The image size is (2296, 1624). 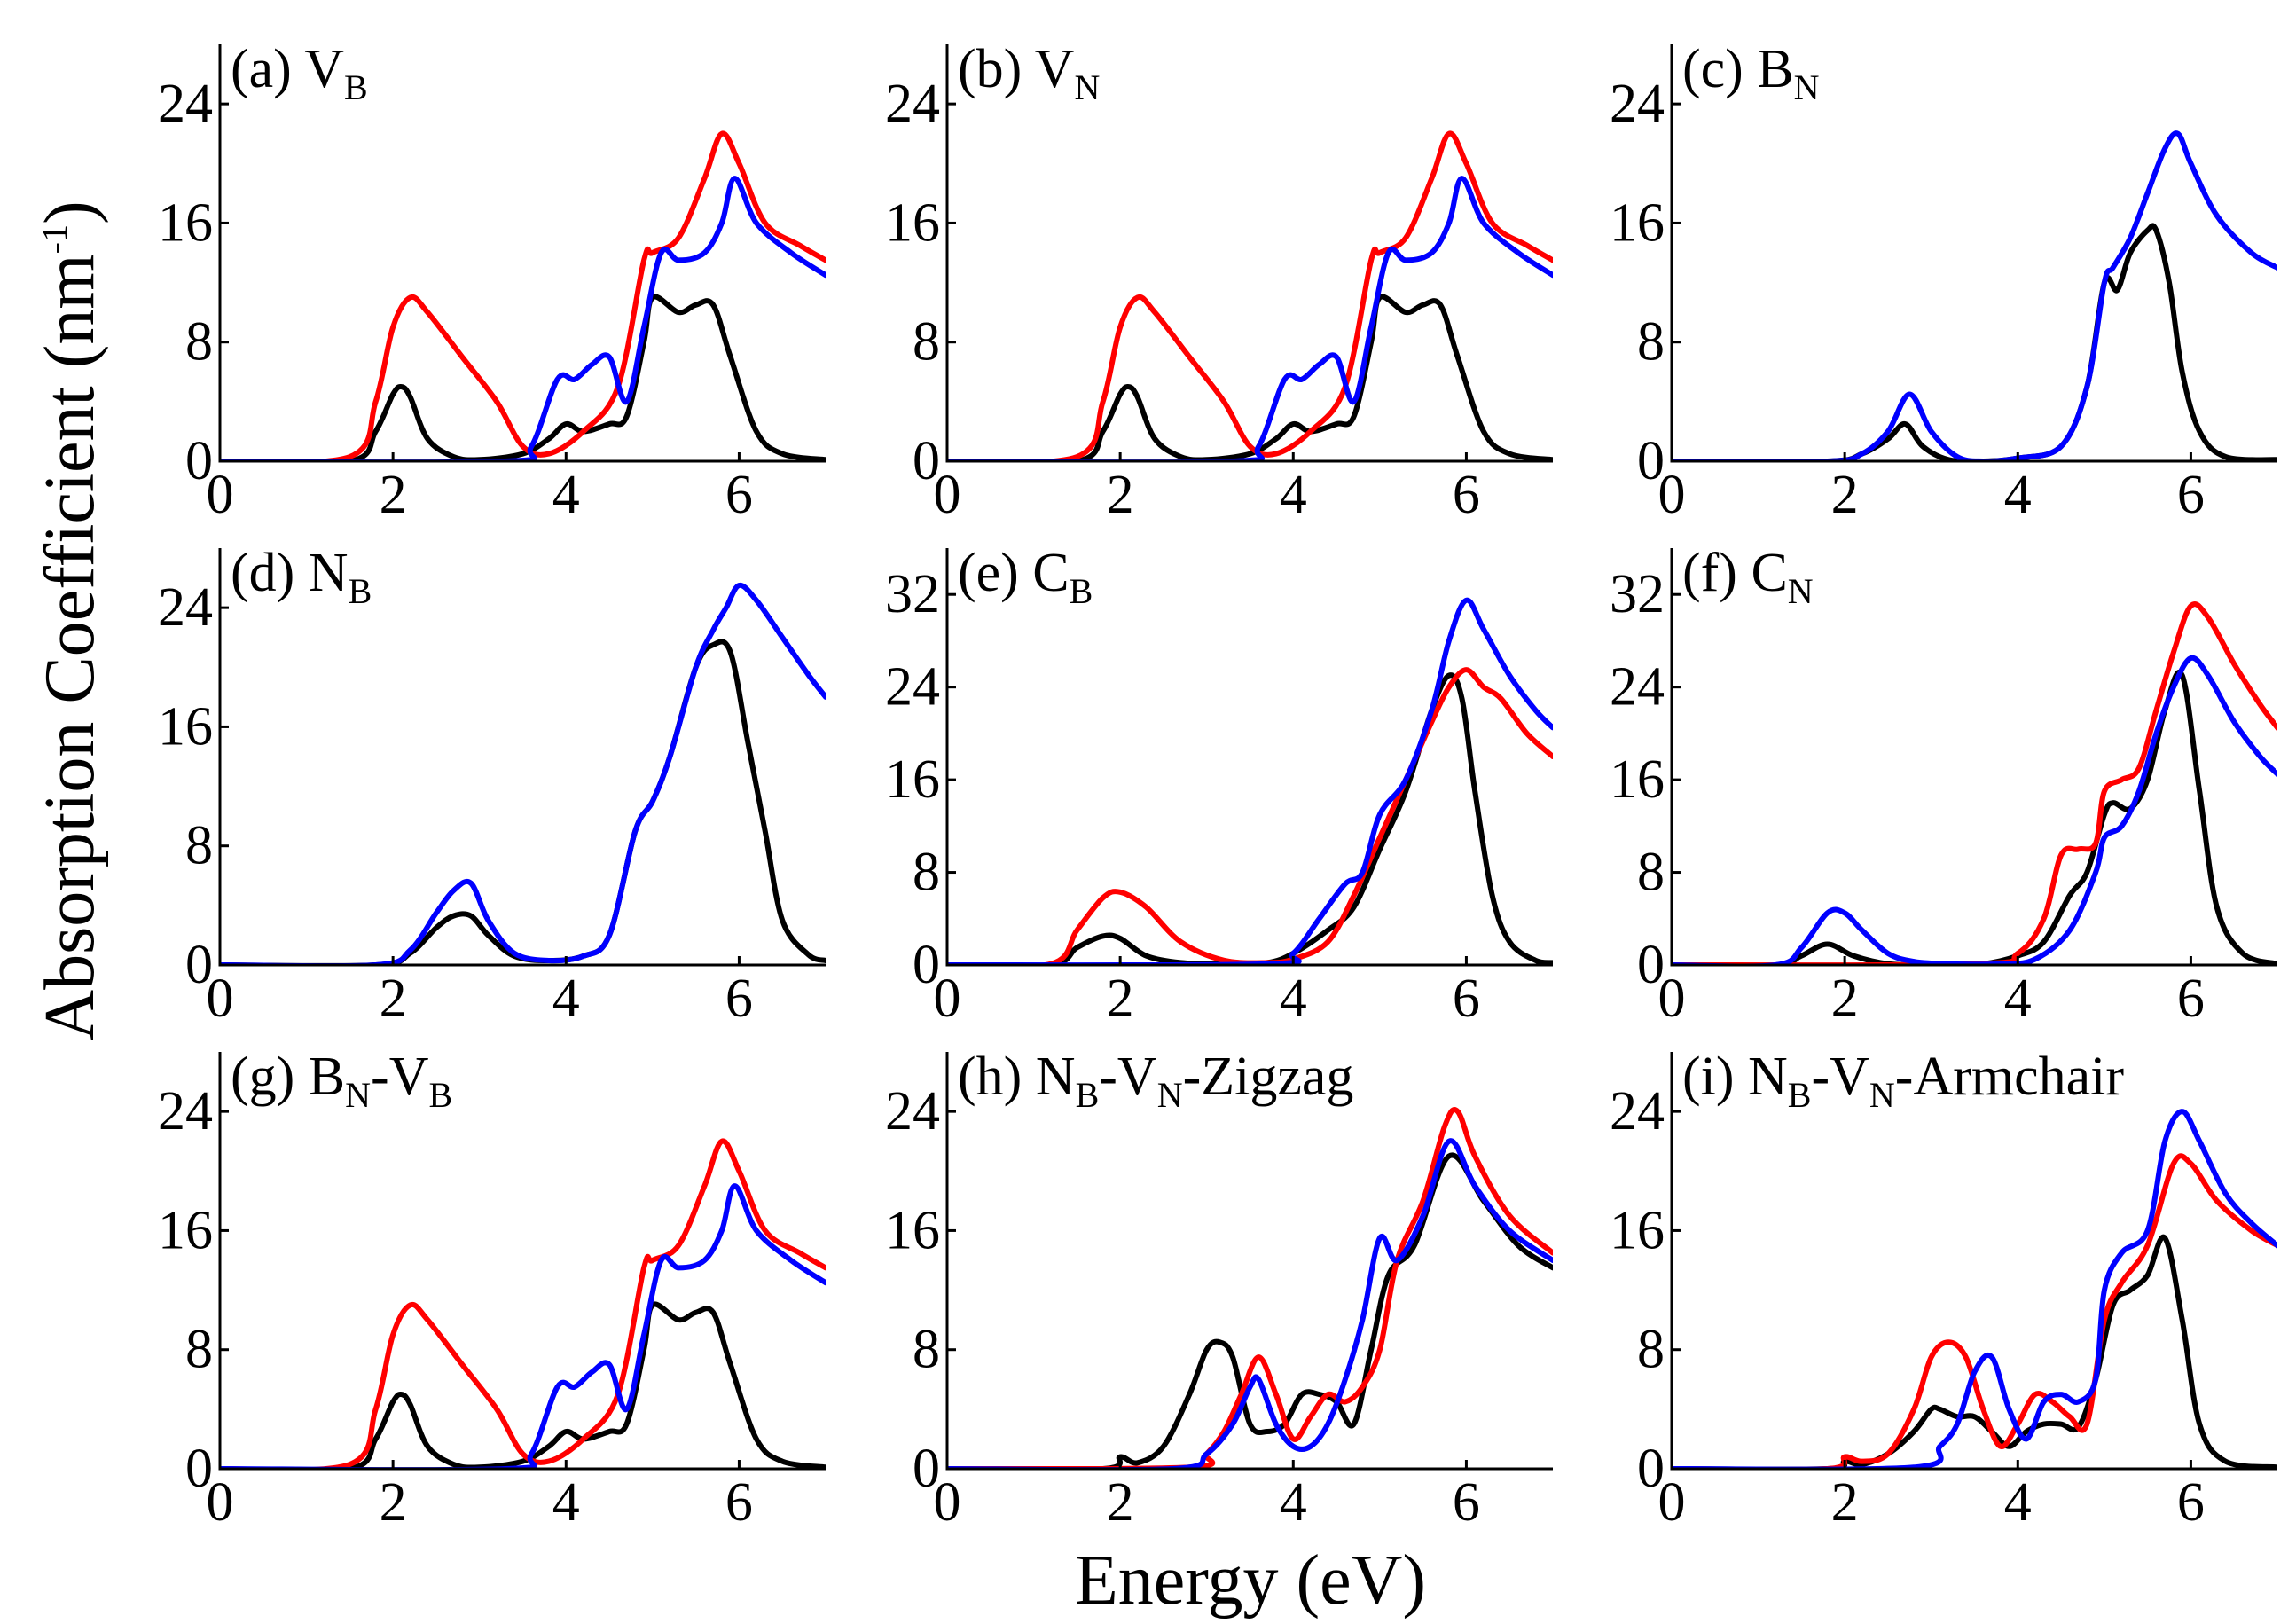 I want to click on y-tick-label-e-24: 24, so click(x=913, y=688).